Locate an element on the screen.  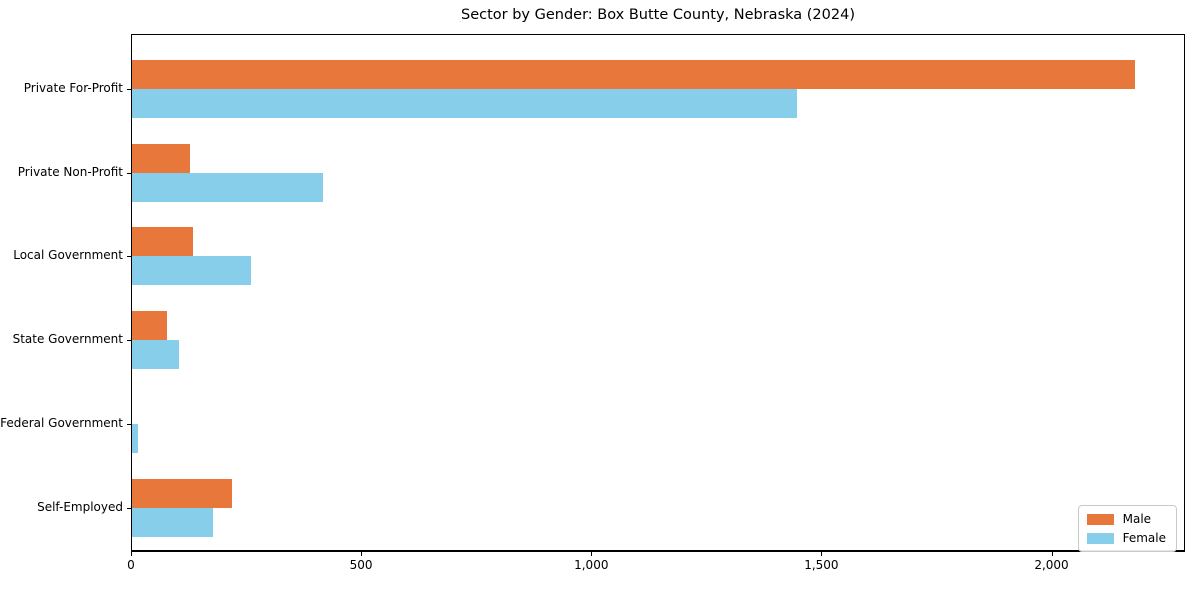
x-tick-label: 2,000 is located at coordinates (1051, 565).